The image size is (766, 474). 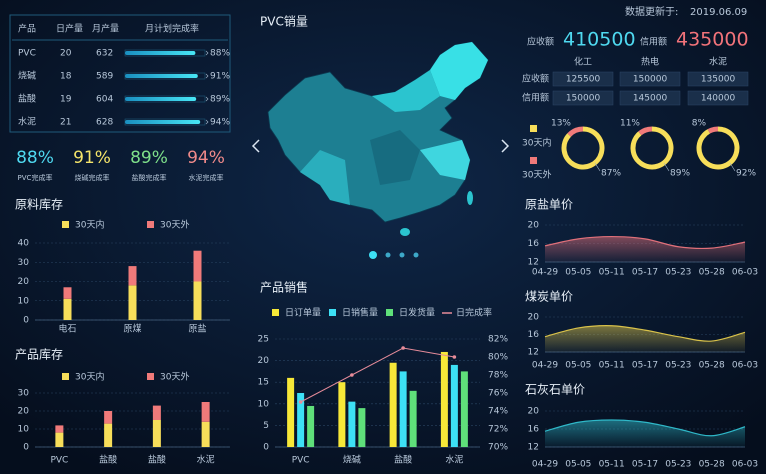 I want to click on receivable-column: 水泥, so click(x=718, y=62).